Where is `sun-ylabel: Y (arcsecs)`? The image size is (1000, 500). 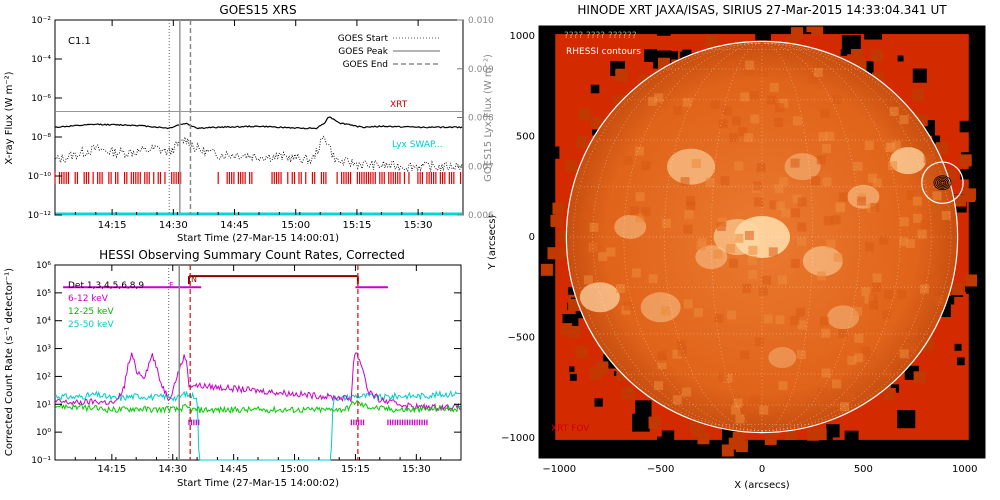
sun-ylabel: Y (arcsecs) is located at coordinates (492, 243).